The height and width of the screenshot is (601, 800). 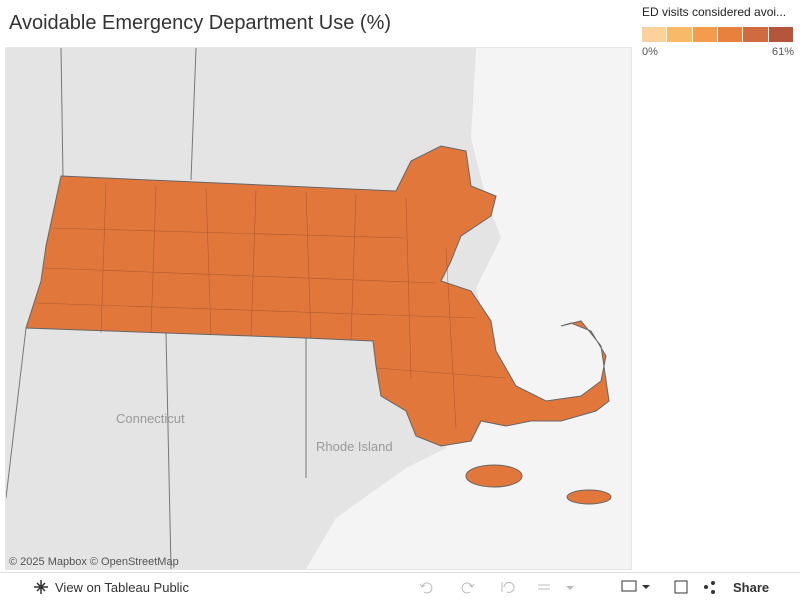 What do you see at coordinates (718, 52) in the screenshot?
I see `legend-labels: 0% 61%` at bounding box center [718, 52].